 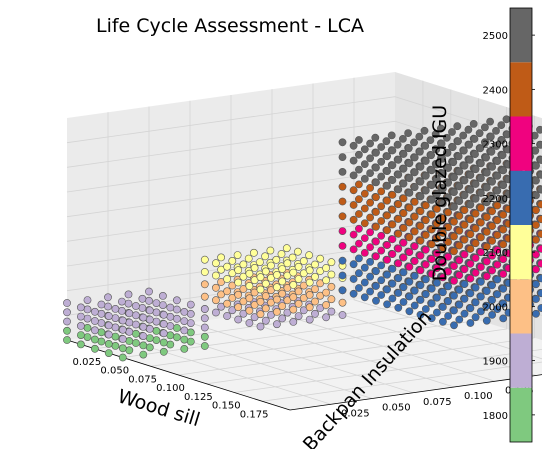 What do you see at coordinates (388, 370) in the screenshot?
I see `x-gridline` at bounding box center [388, 370].